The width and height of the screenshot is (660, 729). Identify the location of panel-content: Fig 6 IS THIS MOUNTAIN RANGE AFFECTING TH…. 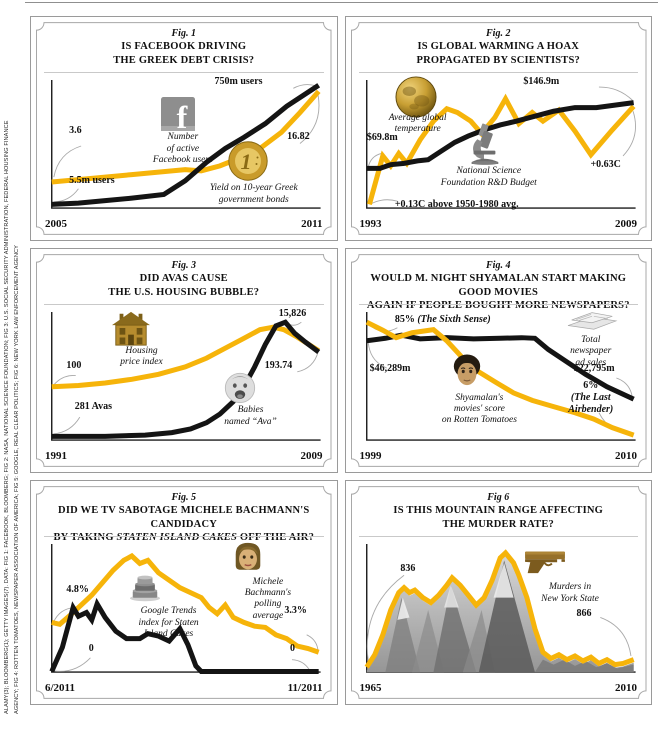
(498, 593).